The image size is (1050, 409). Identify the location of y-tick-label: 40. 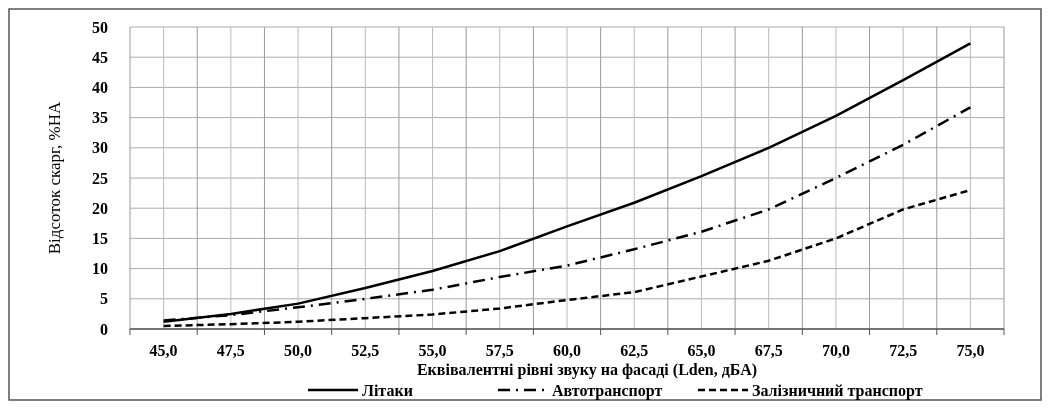
(100, 87).